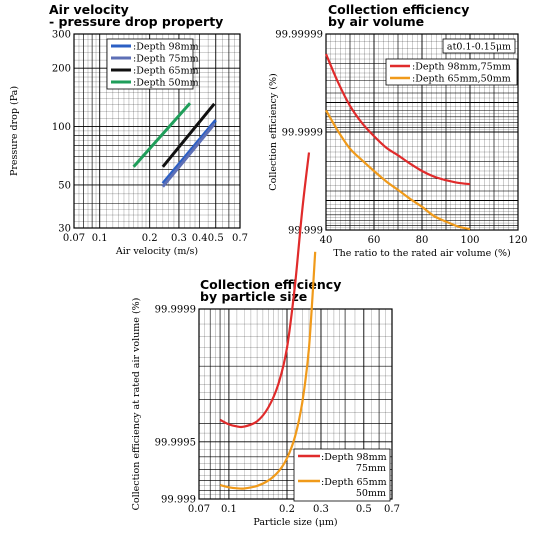  I want to click on x-tick-label: 100, so click(469, 240).